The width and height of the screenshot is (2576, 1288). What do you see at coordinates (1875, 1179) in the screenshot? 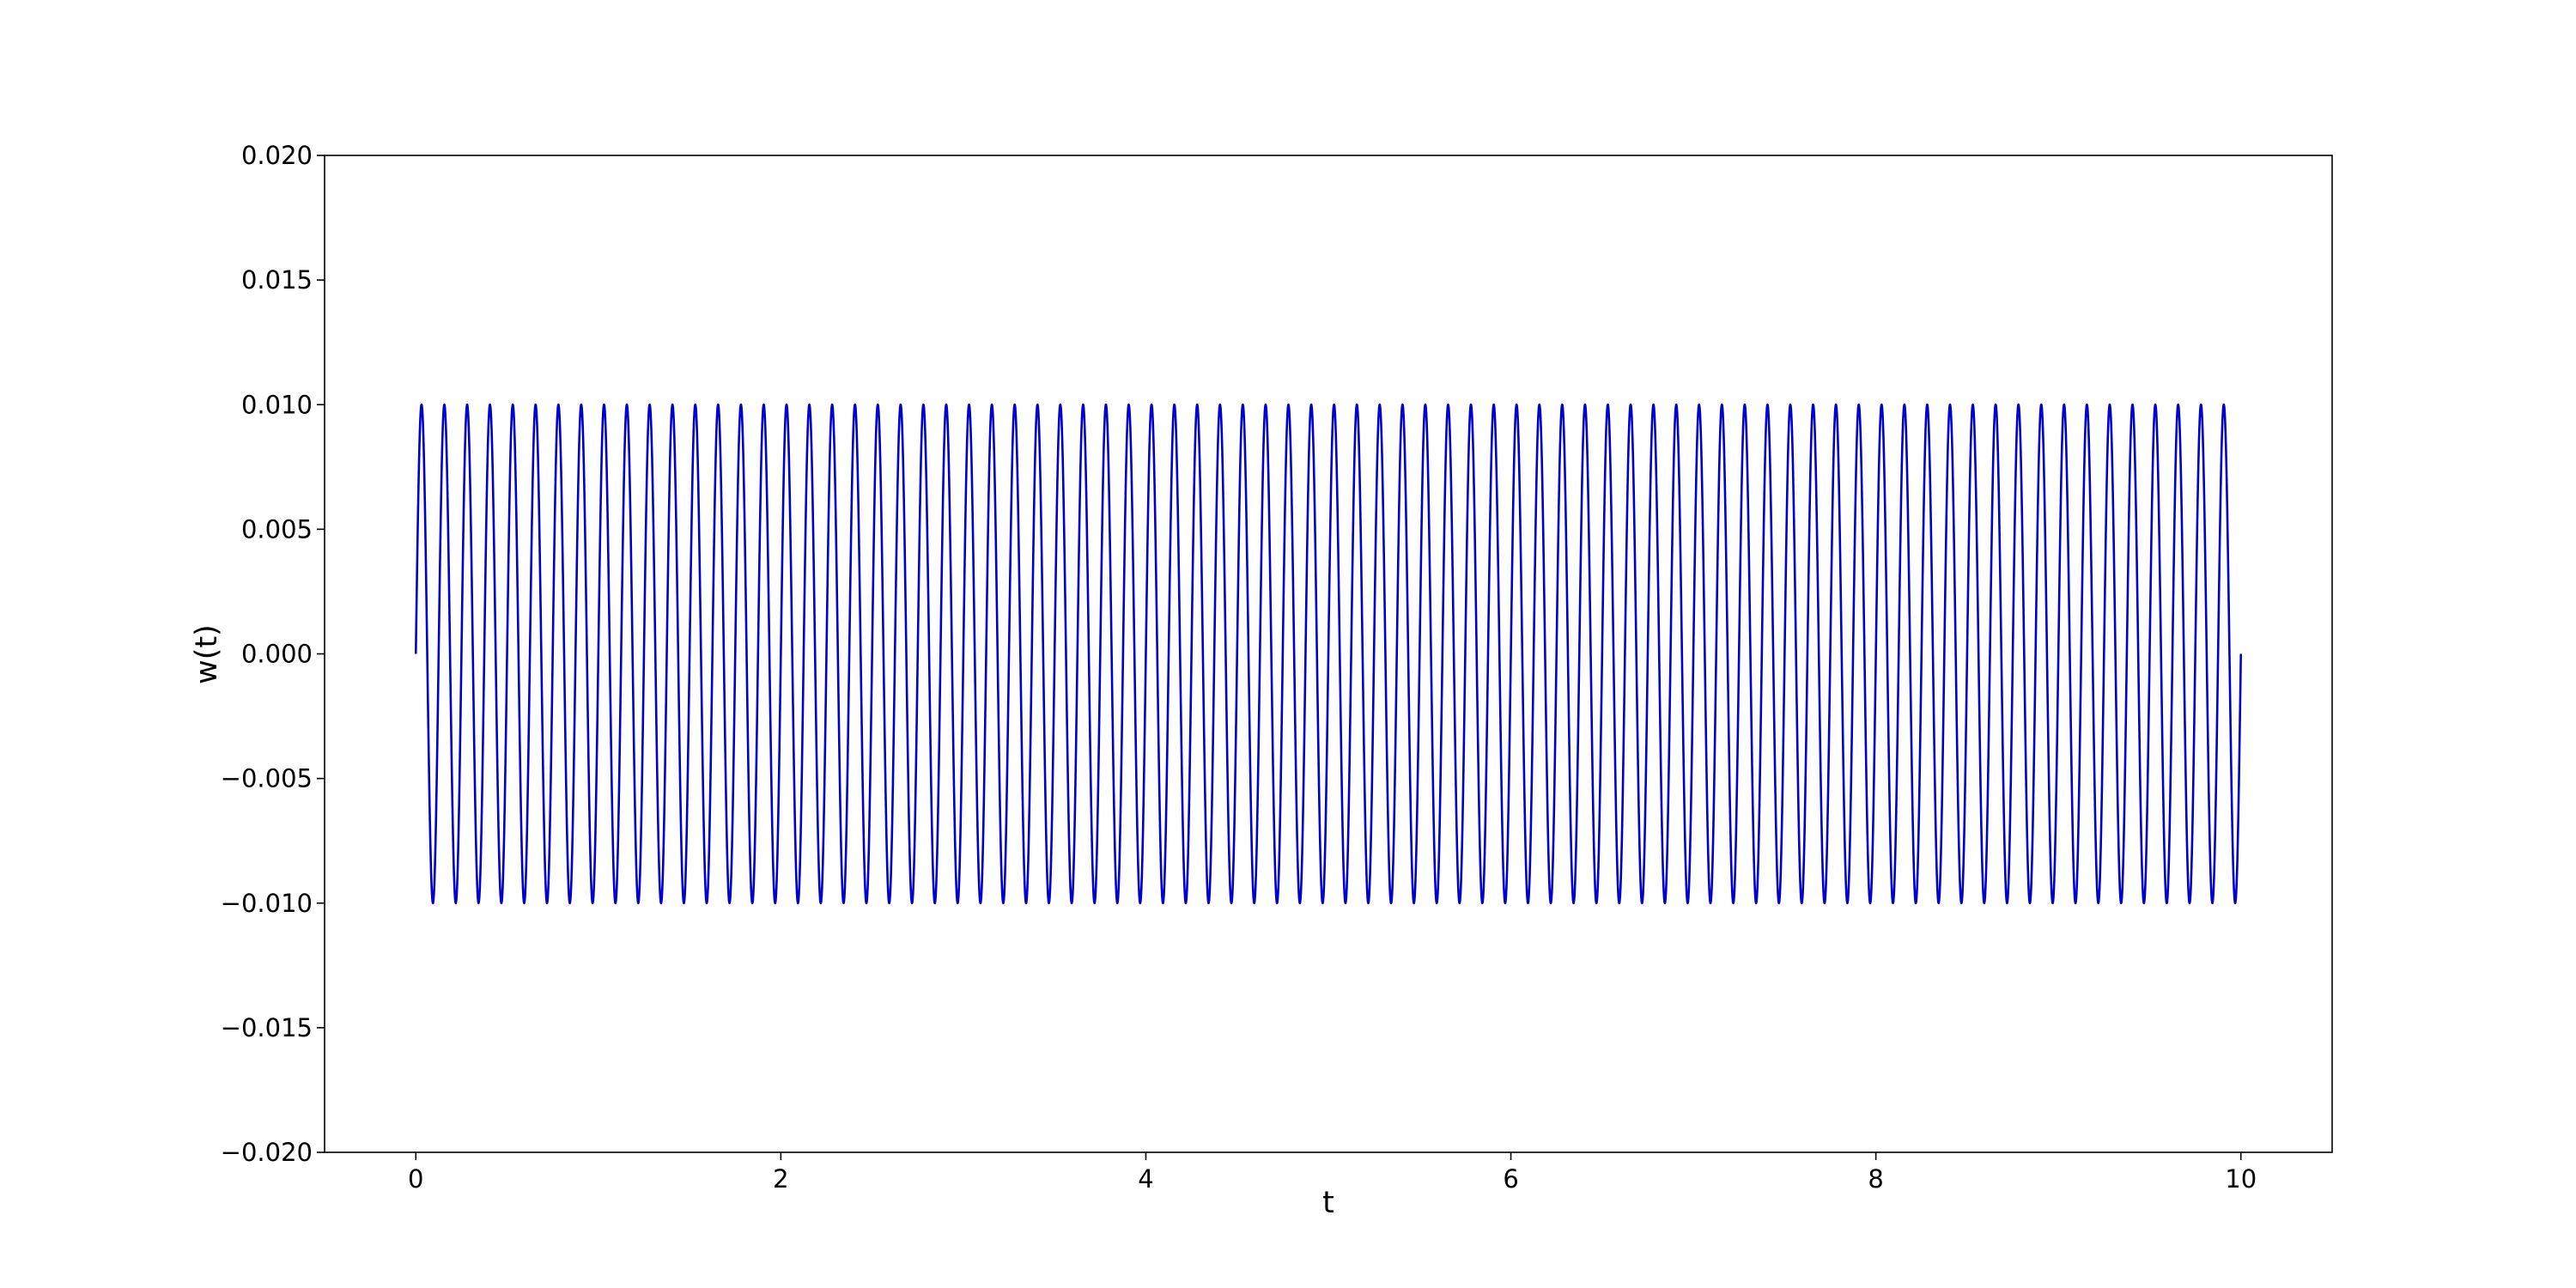
I see `x-tick-label: 8` at bounding box center [1875, 1179].